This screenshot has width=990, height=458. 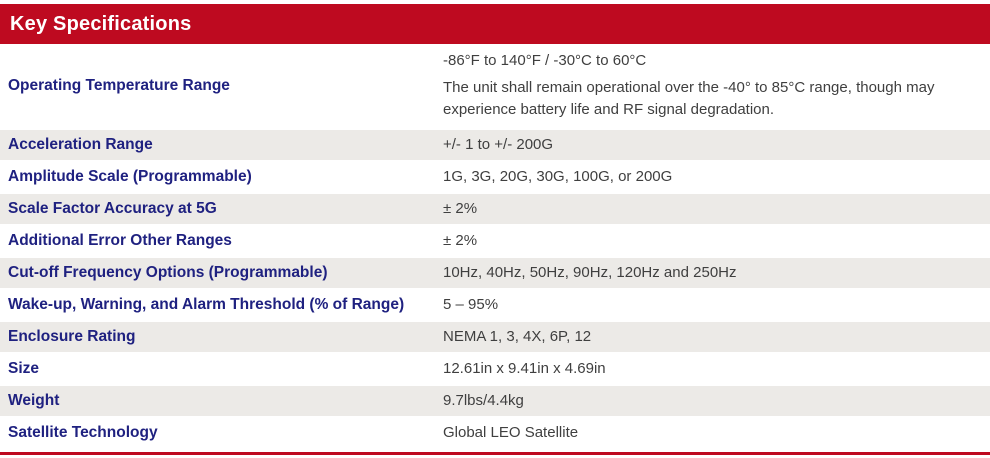 What do you see at coordinates (72, 336) in the screenshot?
I see `spec-label: Enclosure Rating` at bounding box center [72, 336].